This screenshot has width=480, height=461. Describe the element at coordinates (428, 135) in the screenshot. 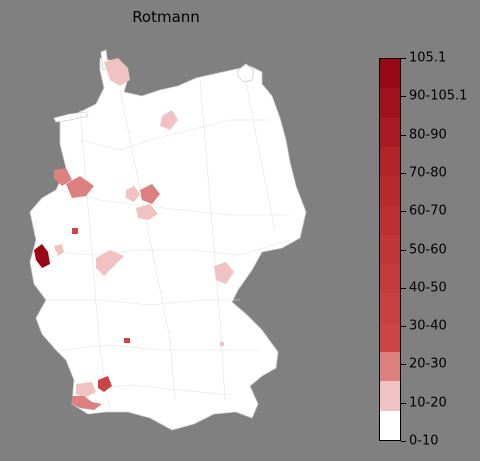

I see `colorbar-label: 80-90` at that location.